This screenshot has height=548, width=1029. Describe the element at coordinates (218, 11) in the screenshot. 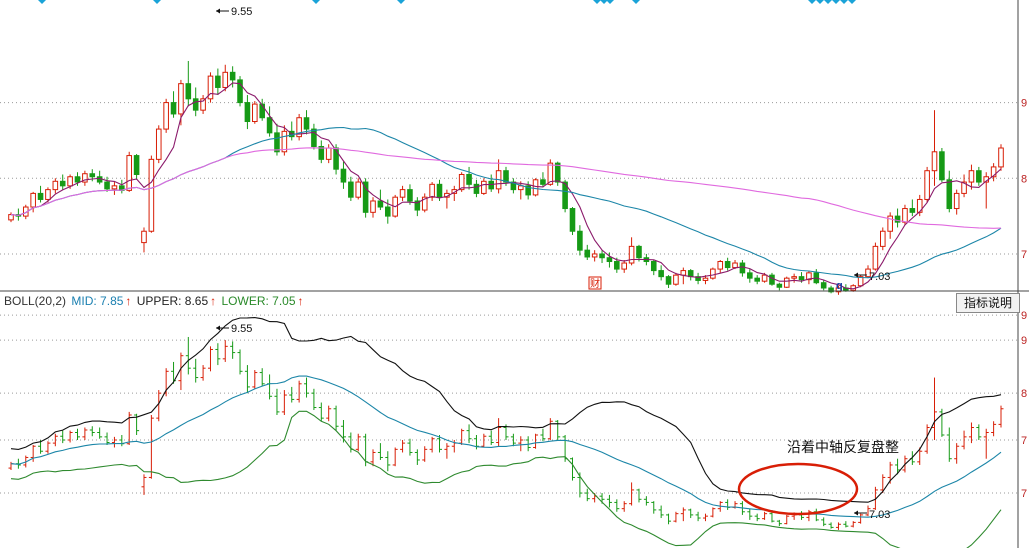

I see `high-arrow-head` at that location.